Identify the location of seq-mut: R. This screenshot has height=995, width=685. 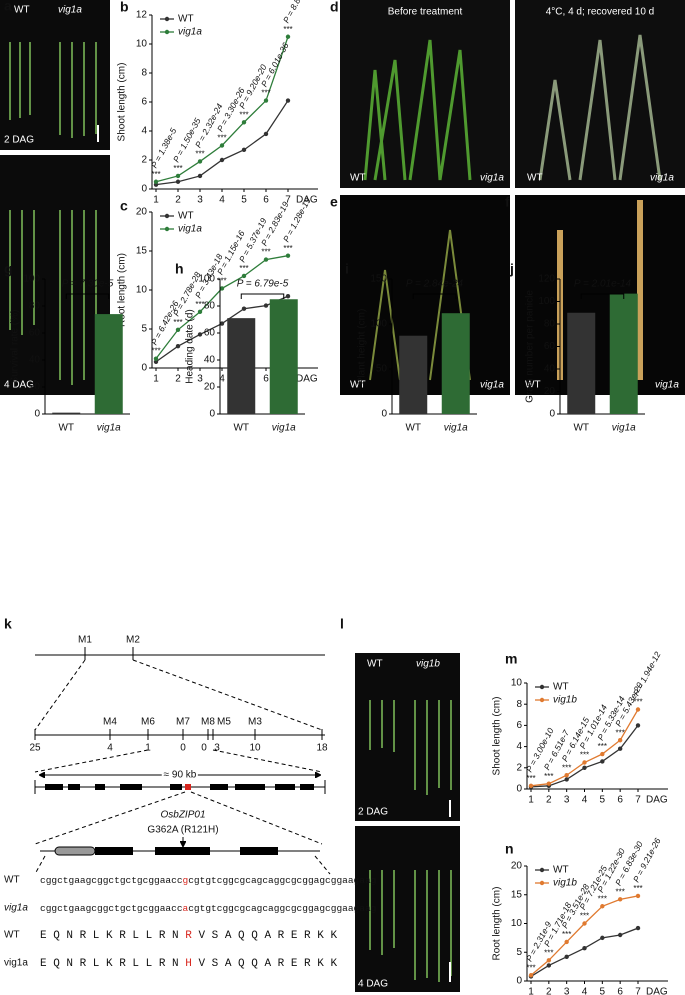
(188, 936).